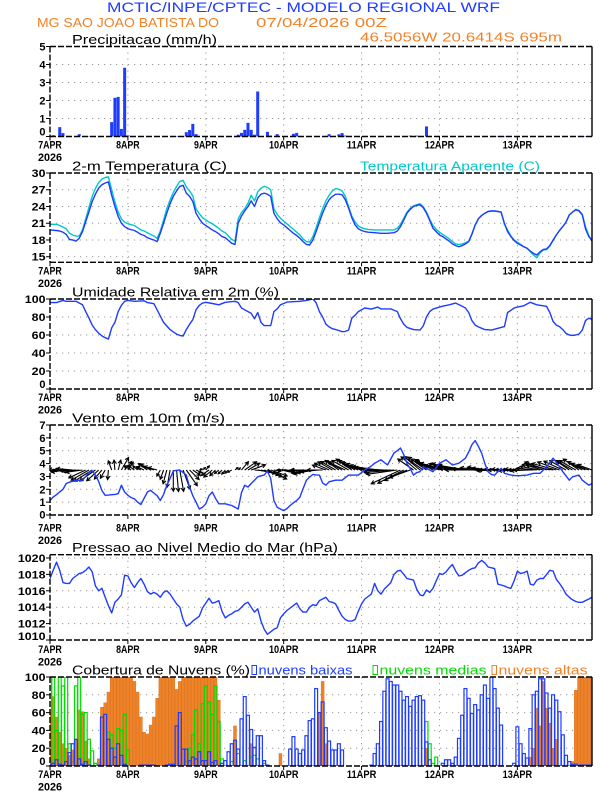 Image resolution: width=612 pixels, height=792 pixels. What do you see at coordinates (39, 208) in the screenshot?
I see `y-tick-label: 24` at bounding box center [39, 208].